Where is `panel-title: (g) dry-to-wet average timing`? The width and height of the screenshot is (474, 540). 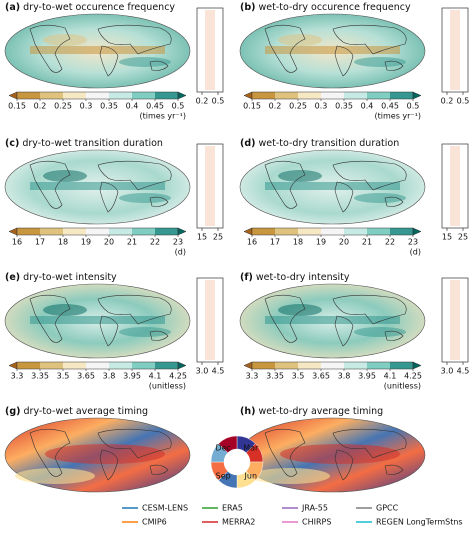 panel-title: (g) dry-to-wet average timing is located at coordinates (76, 411).